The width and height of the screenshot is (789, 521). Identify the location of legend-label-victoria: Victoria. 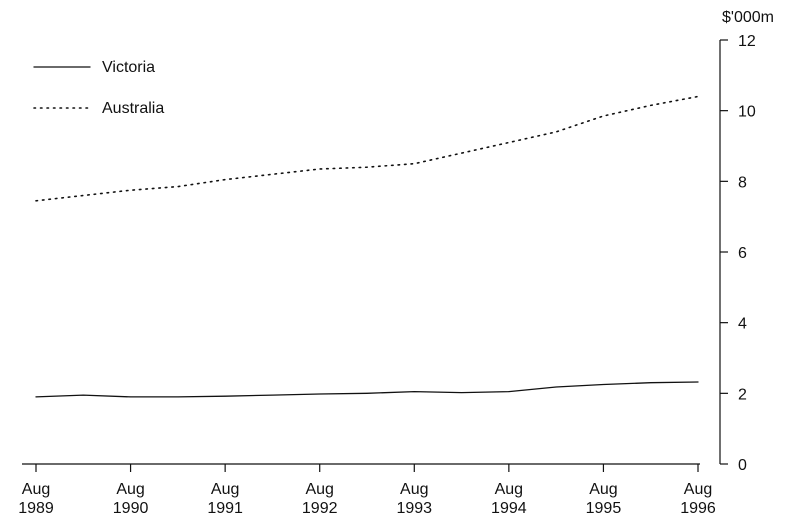
(128, 67).